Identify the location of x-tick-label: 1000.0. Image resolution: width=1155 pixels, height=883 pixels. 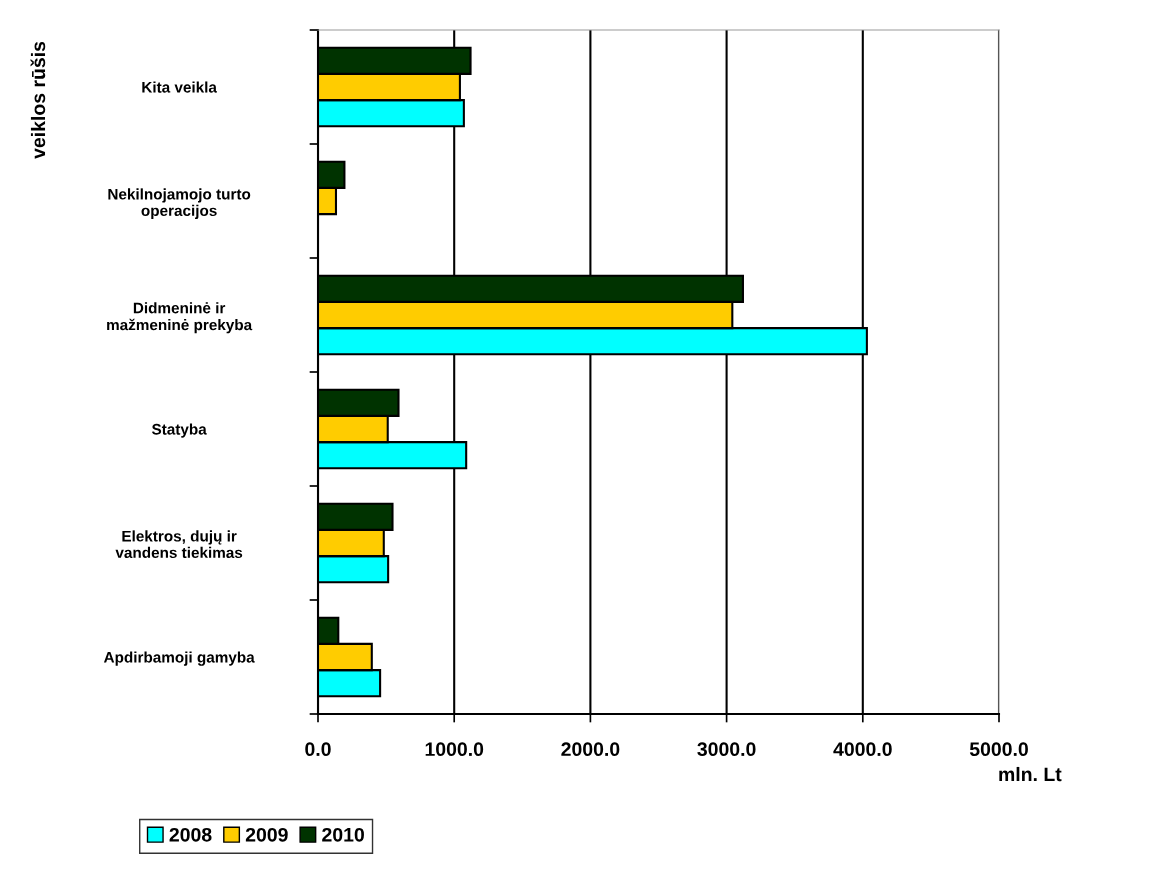
(454, 749).